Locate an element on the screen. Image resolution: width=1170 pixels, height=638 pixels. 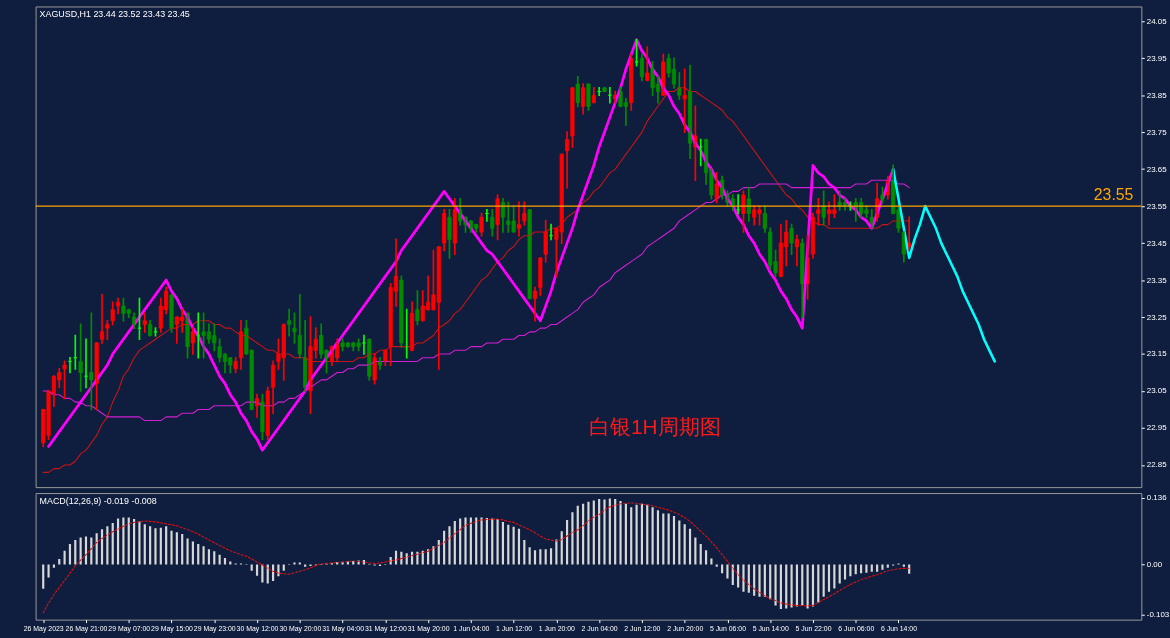
y-tick-label: 23.35 is located at coordinates (1157, 280).